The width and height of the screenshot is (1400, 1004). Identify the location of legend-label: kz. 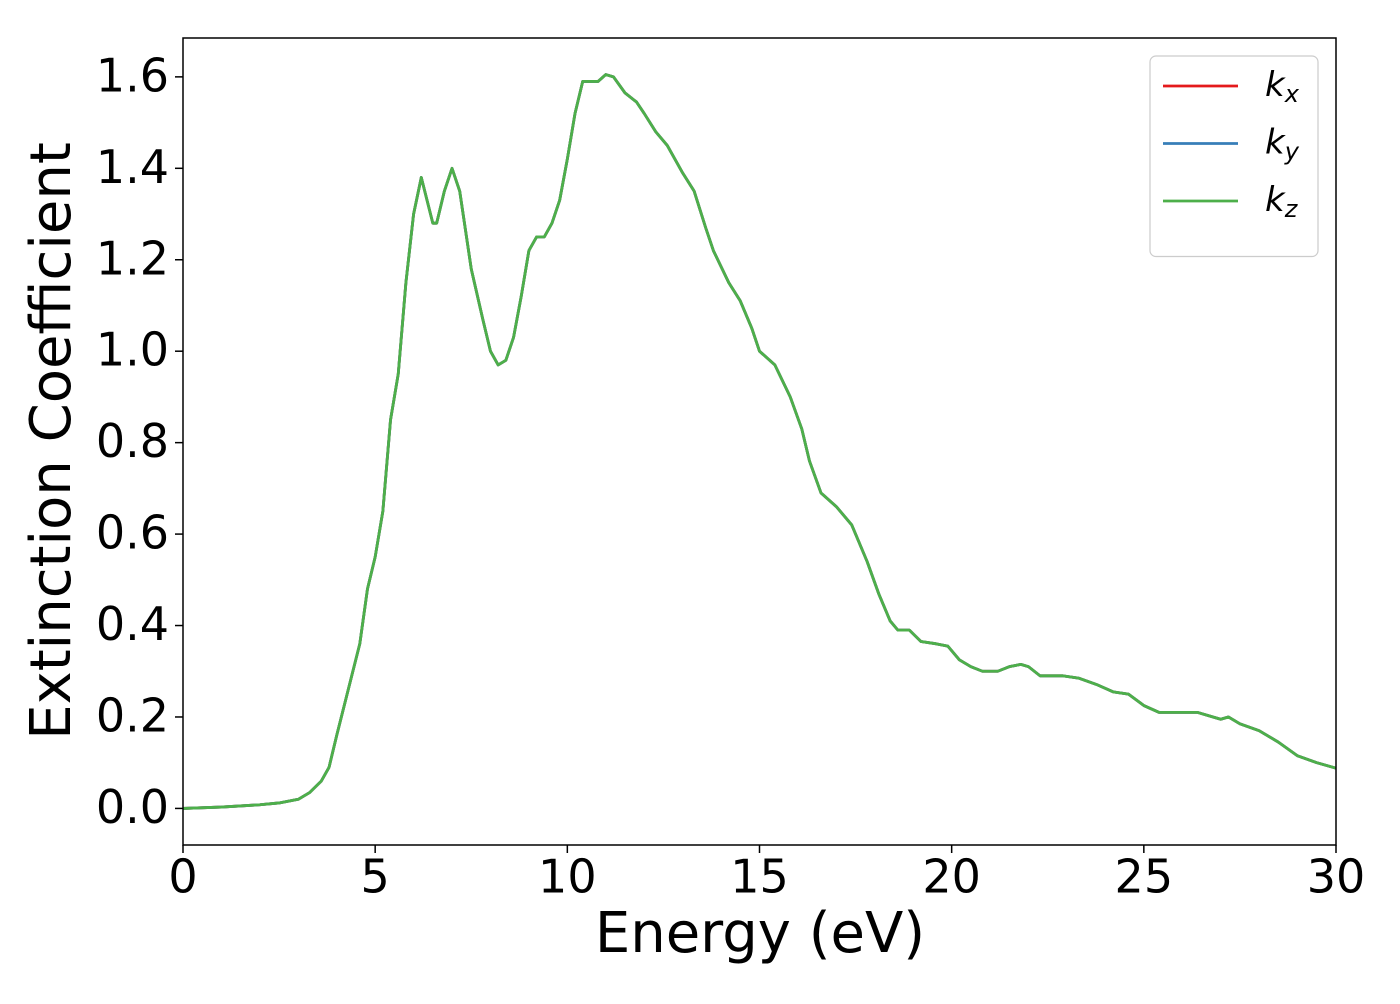
(1282, 202).